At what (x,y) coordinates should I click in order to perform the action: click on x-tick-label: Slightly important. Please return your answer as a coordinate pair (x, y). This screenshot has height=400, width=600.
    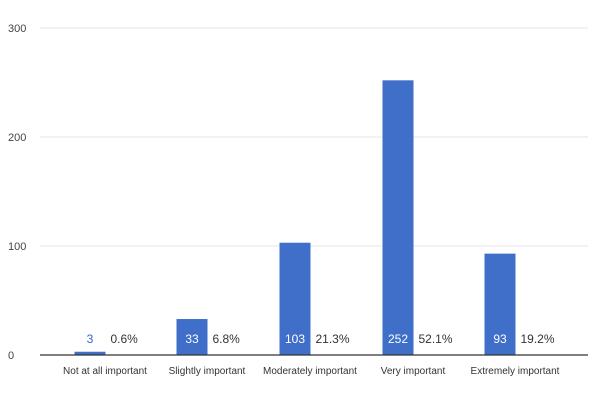
    Looking at the image, I should click on (207, 371).